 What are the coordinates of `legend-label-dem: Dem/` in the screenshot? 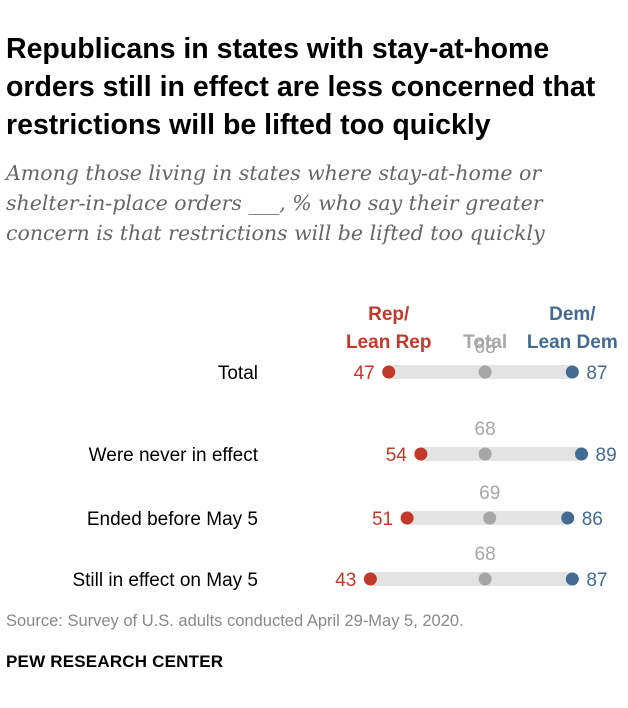 It's located at (572, 314).